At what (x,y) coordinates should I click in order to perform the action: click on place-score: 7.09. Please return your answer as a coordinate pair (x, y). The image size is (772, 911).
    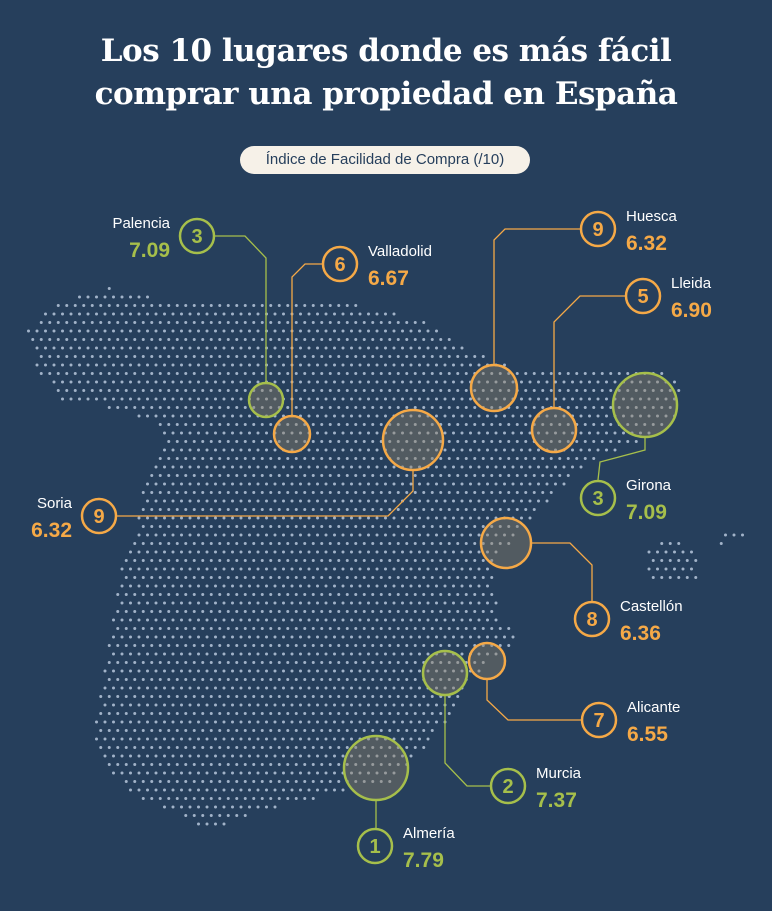
    Looking at the image, I should click on (149, 250).